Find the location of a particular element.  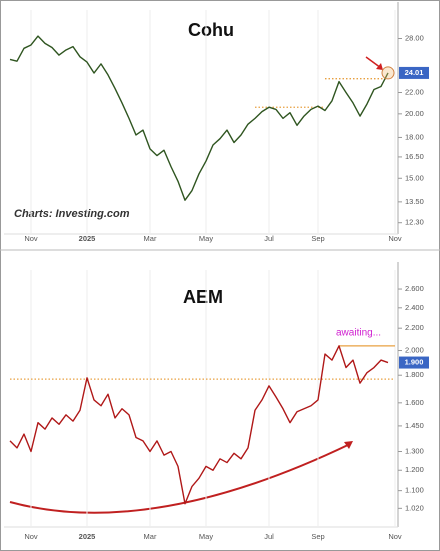

y-tick-label: 2.400 is located at coordinates (414, 307).